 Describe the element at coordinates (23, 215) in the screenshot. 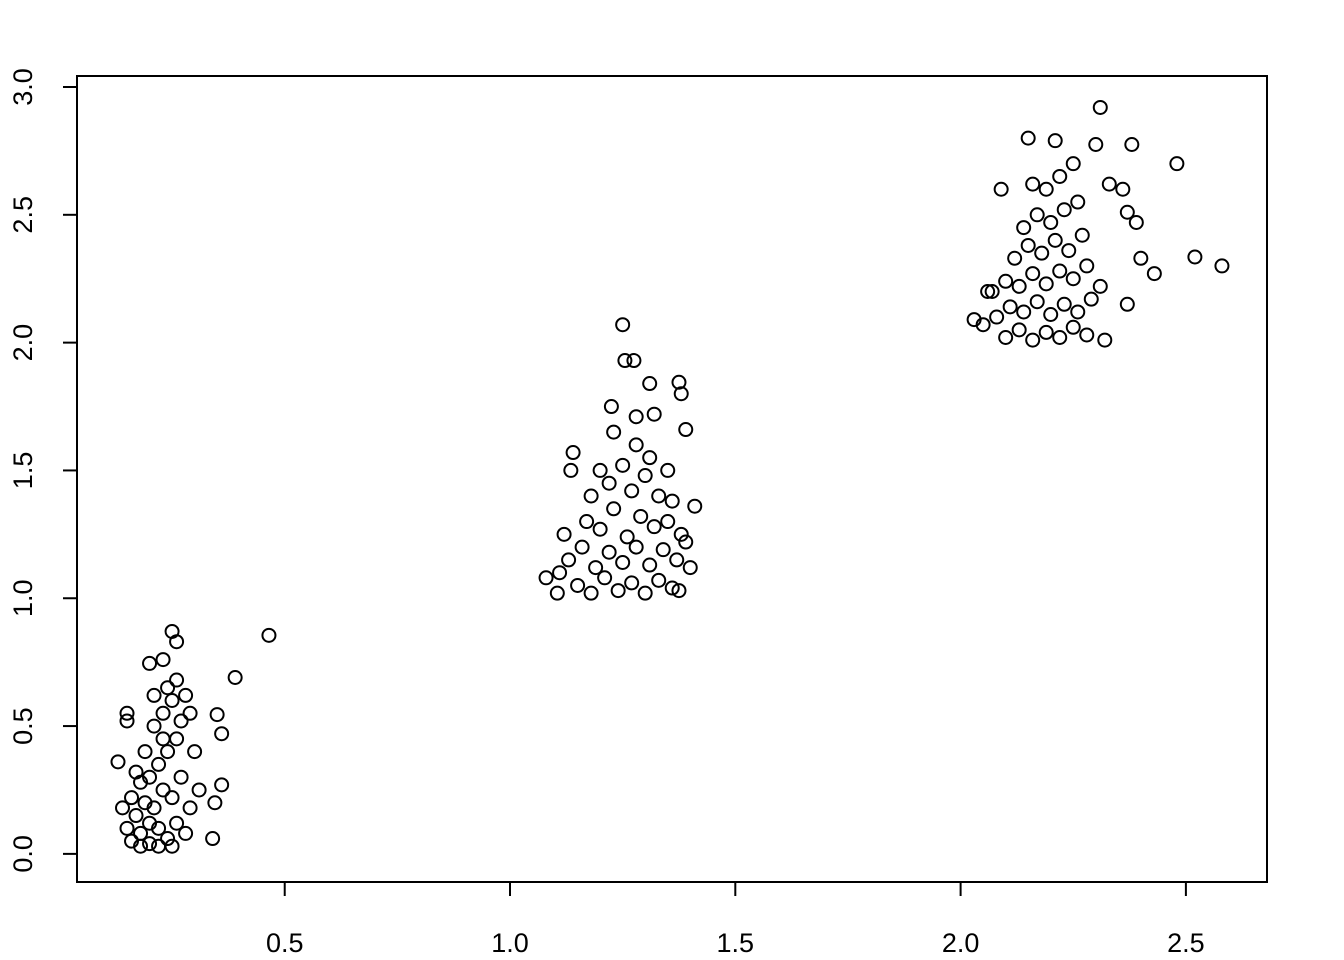

I see `y-tick-label: 2.5` at that location.